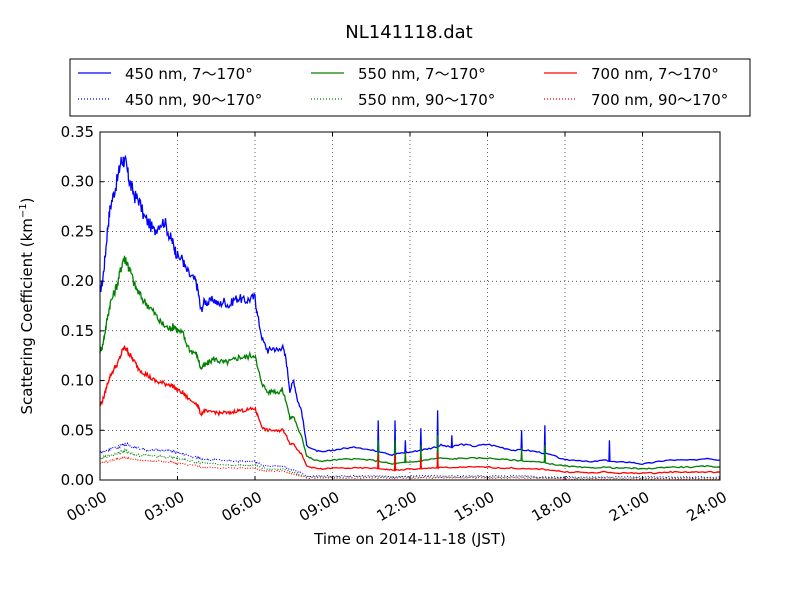  I want to click on legend-label: 700 nm, 7～170°, so click(655, 74).